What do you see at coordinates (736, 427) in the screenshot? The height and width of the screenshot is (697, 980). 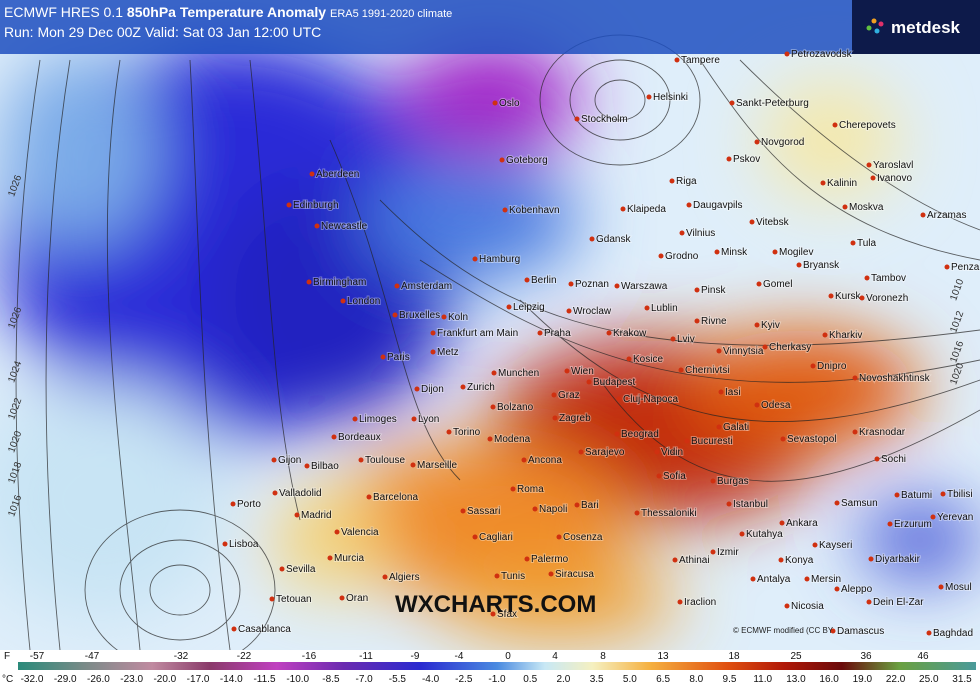 I see `city-label: Galati` at bounding box center [736, 427].